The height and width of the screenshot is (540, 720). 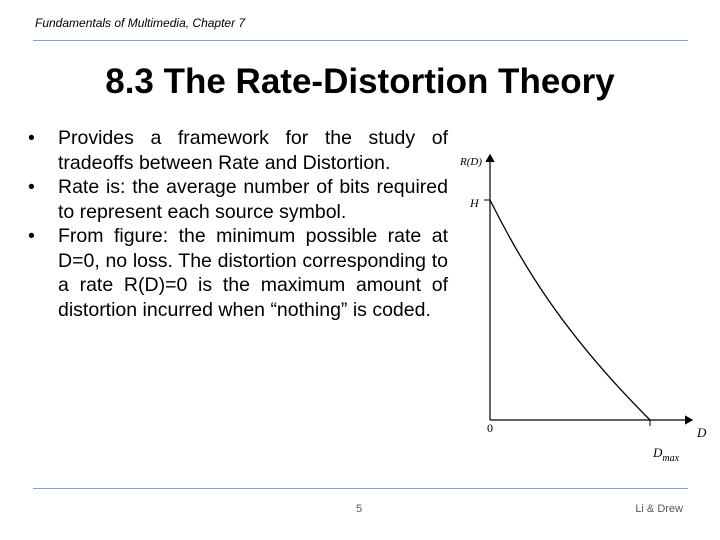 What do you see at coordinates (670, 458) in the screenshot?
I see `dmax-sub: max` at bounding box center [670, 458].